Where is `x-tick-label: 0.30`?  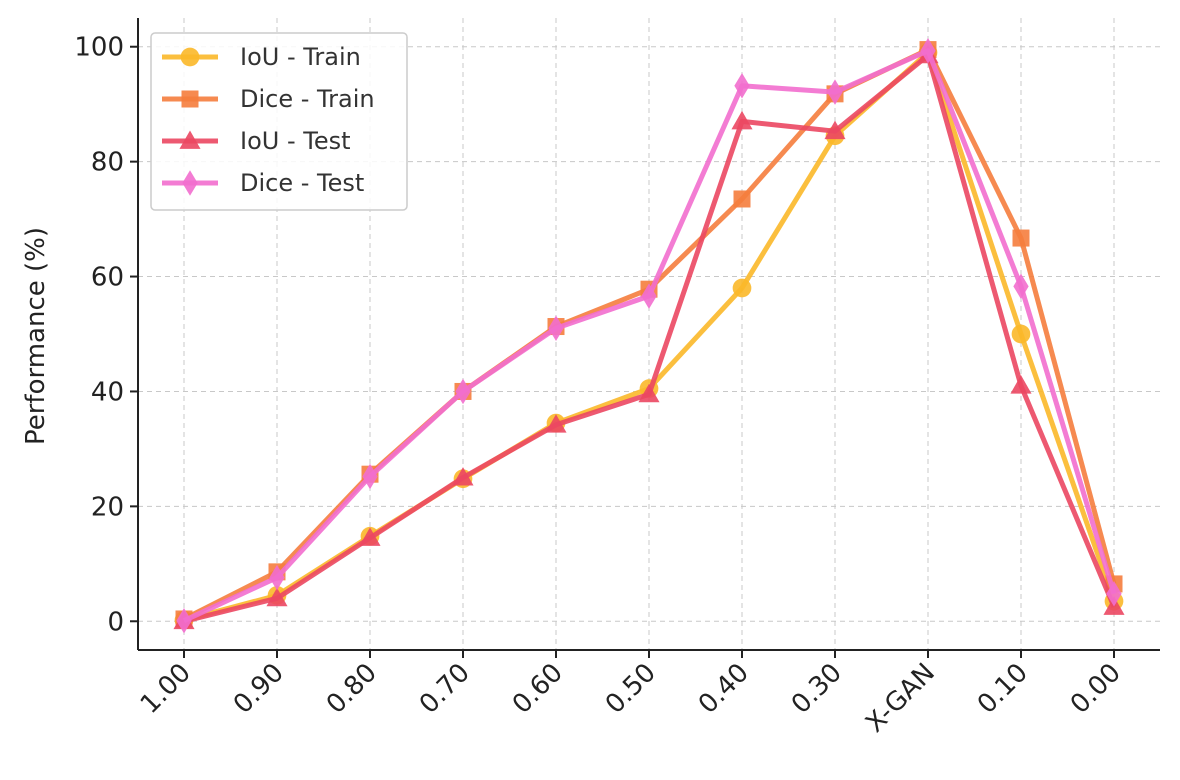 x-tick-label: 0.30 is located at coordinates (817, 689).